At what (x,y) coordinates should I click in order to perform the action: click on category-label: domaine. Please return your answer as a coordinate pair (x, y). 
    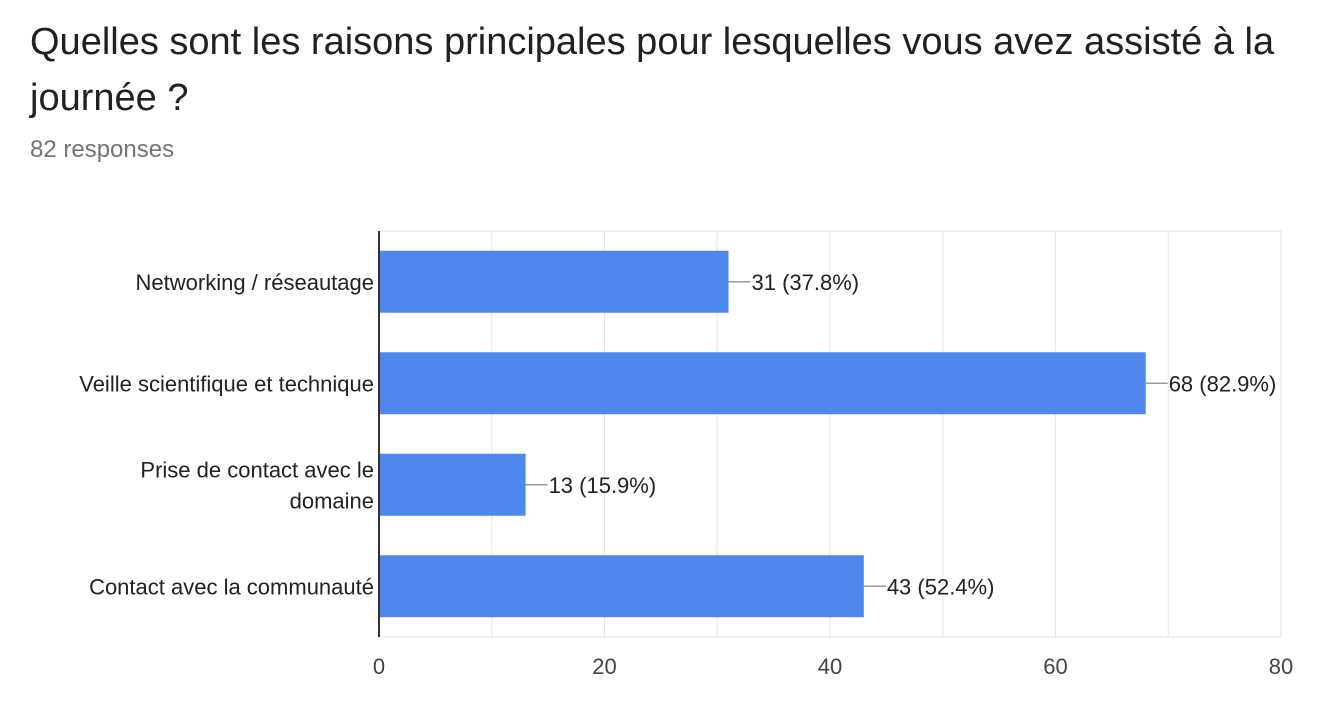
    Looking at the image, I should click on (332, 500).